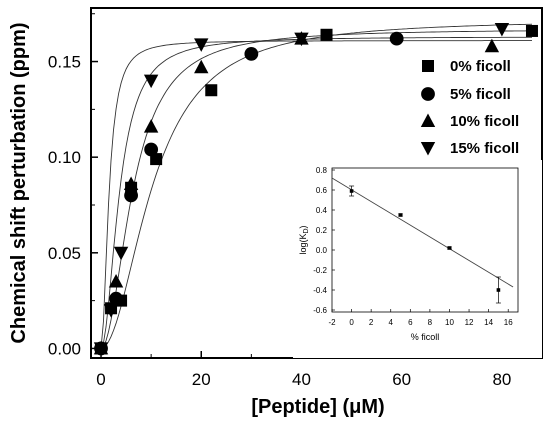 The height and width of the screenshot is (428, 550). Describe the element at coordinates (201, 379) in the screenshot. I see `main-x-tick-label: 20` at that location.